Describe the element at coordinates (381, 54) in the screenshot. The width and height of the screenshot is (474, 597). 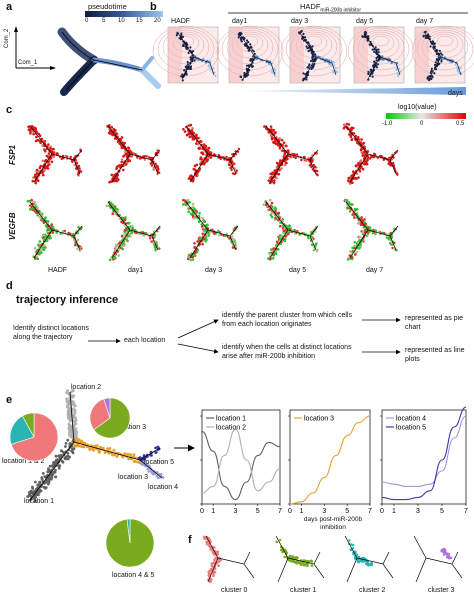
I see `density-plot` at that location.